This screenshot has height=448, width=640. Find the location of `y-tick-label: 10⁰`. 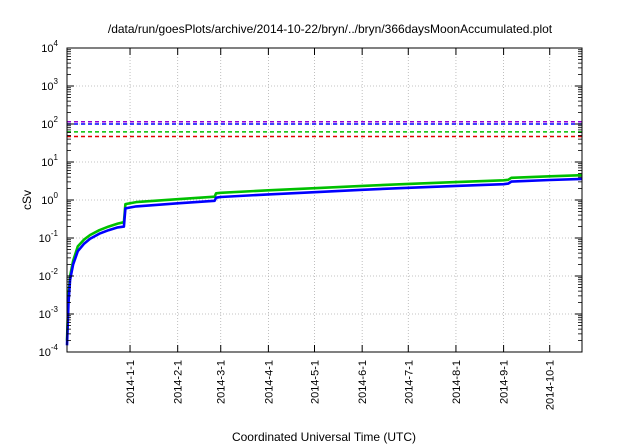

y-tick-label: 10⁰ is located at coordinates (49, 199).